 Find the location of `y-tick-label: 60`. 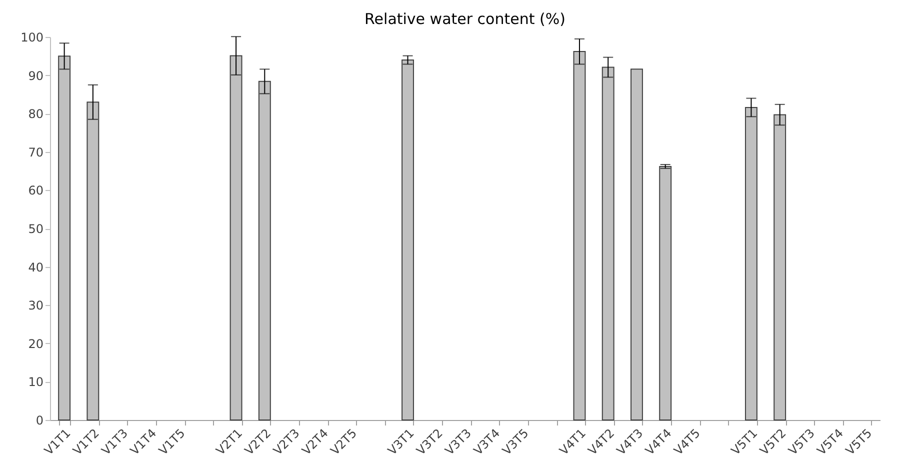

y-tick-label: 60 is located at coordinates (36, 191).